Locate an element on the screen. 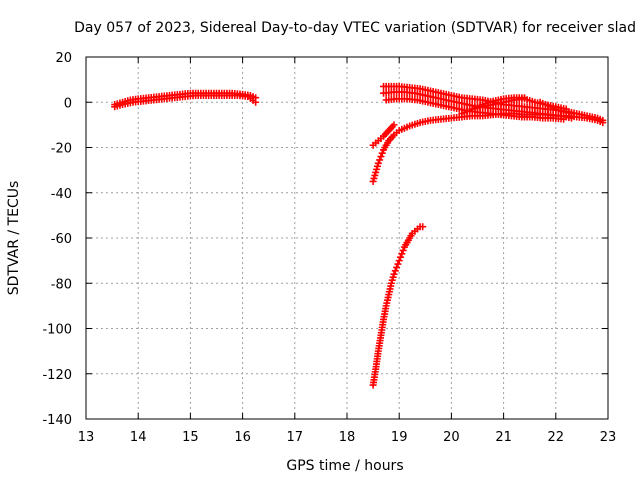  x-axis-title: GPS time / hours is located at coordinates (344, 466).